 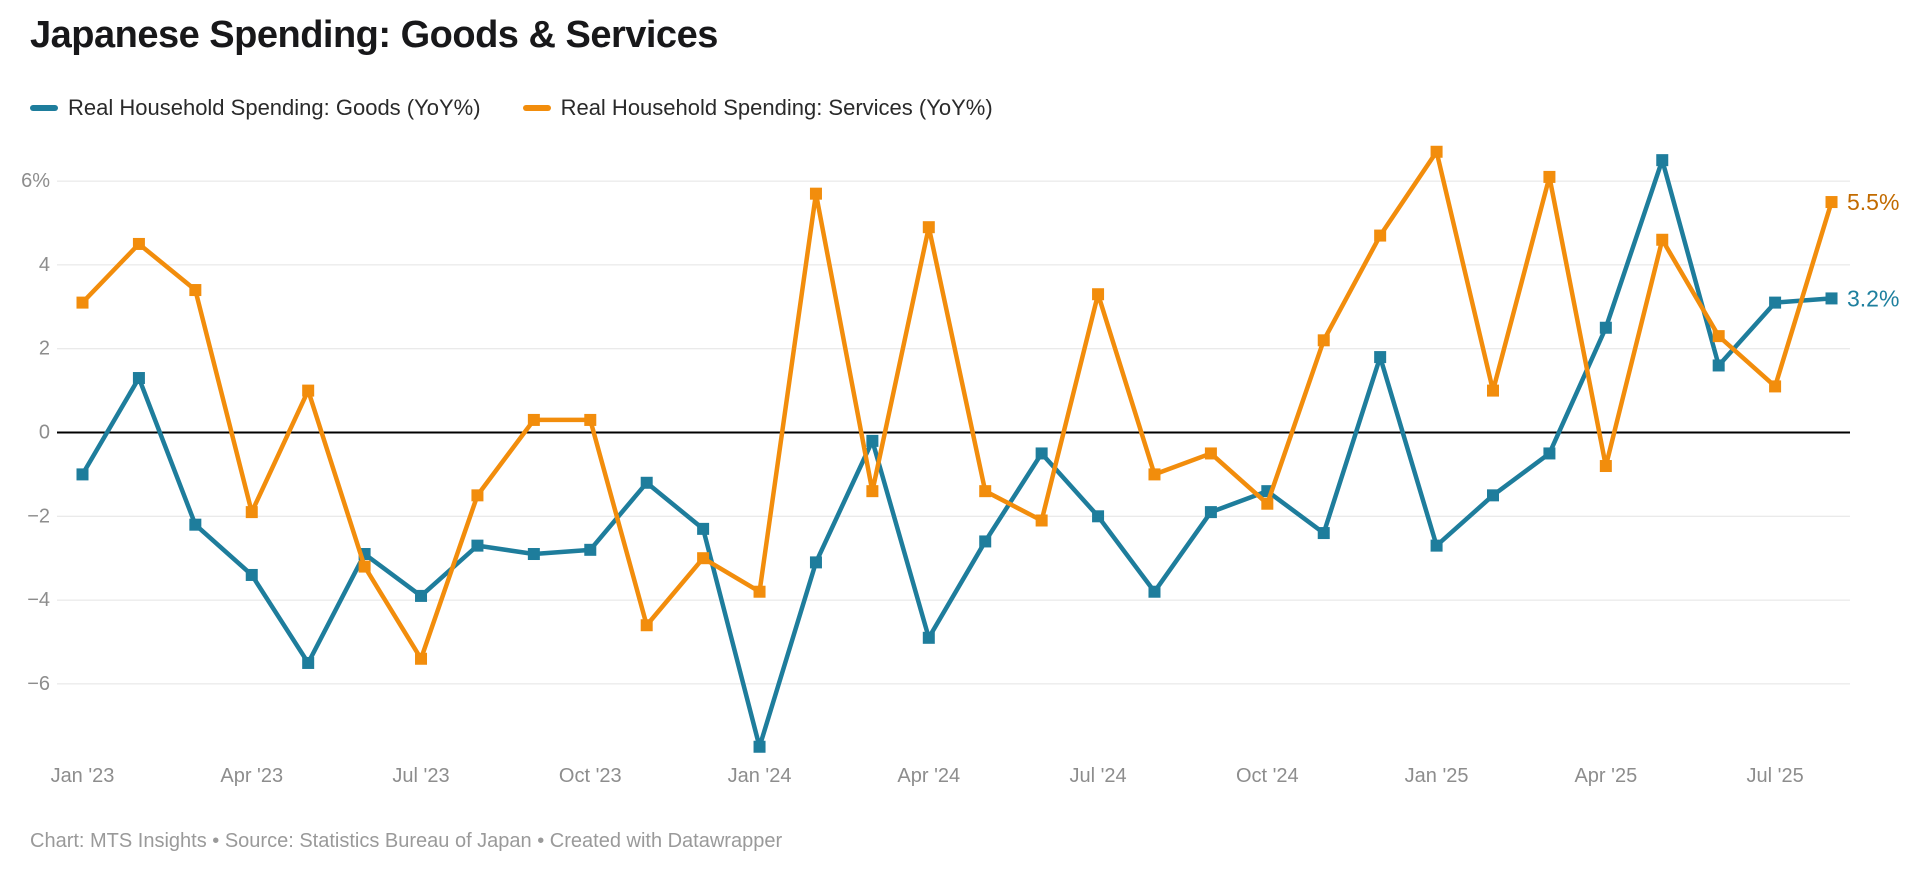 What do you see at coordinates (1775, 776) in the screenshot?
I see `x-axis-tick-label: Jul '25` at bounding box center [1775, 776].